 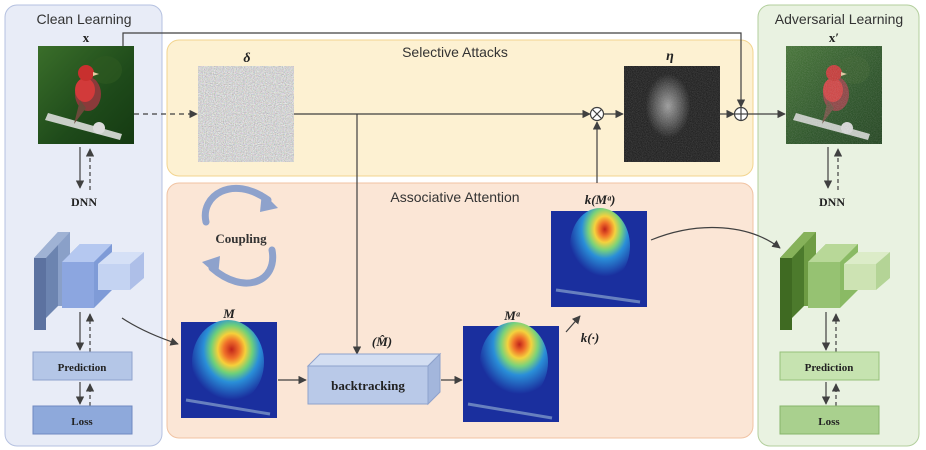 What do you see at coordinates (512, 315) in the screenshot?
I see `ma-label: Mᵃ` at bounding box center [512, 315].